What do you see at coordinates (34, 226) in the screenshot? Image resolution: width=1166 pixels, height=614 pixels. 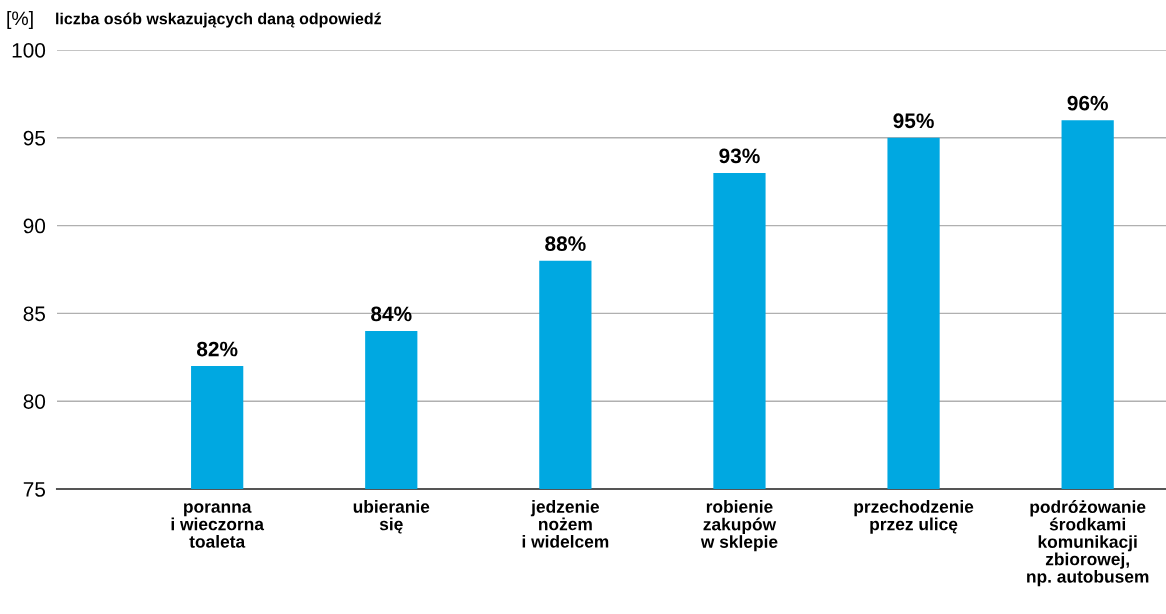 I see `y-tick-label: 90` at bounding box center [34, 226].